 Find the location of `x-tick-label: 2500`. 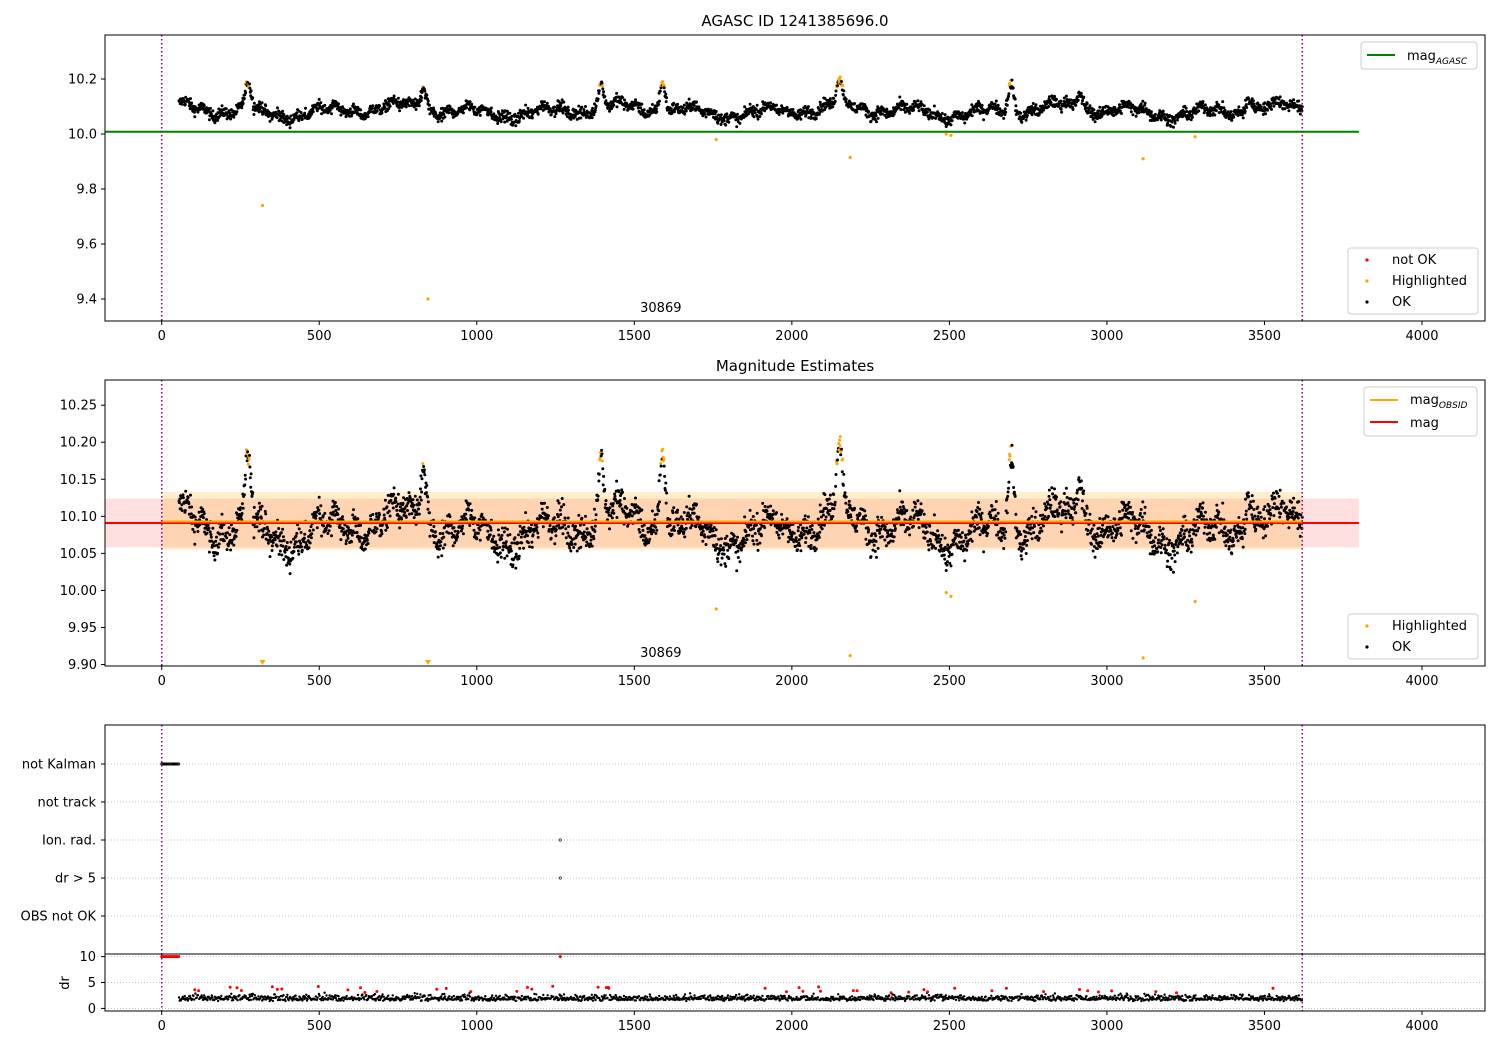

x-tick-label: 2500 is located at coordinates (949, 336).